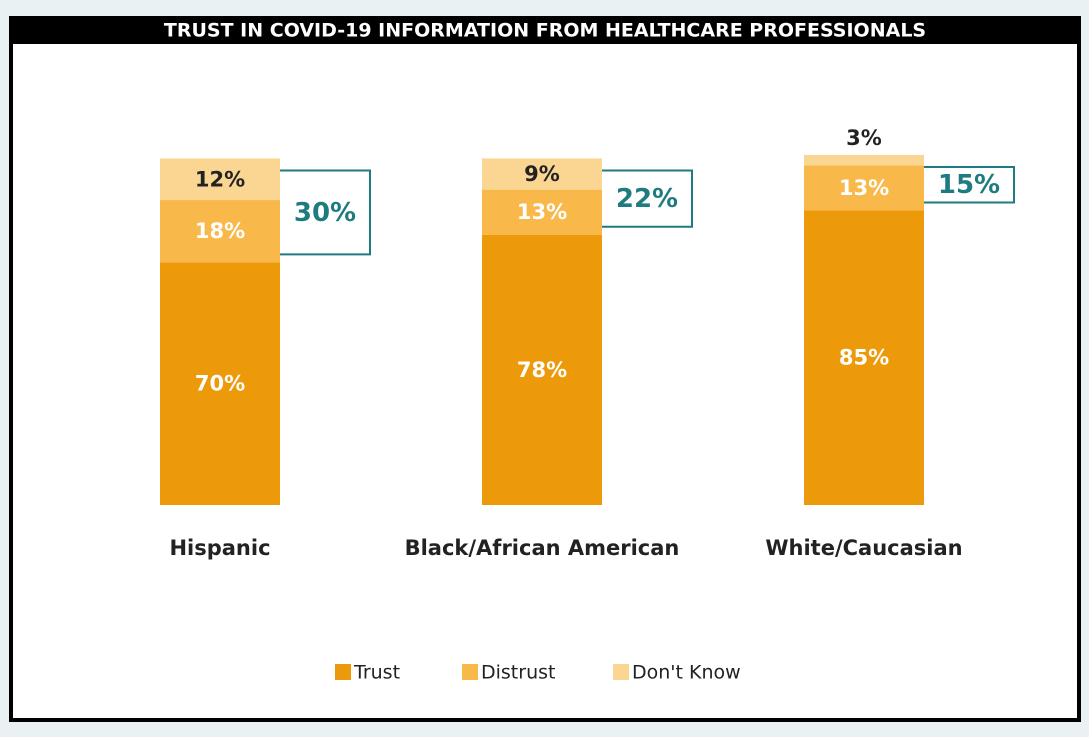 This screenshot has width=1089, height=737. I want to click on data-label: 9%, so click(542, 174).